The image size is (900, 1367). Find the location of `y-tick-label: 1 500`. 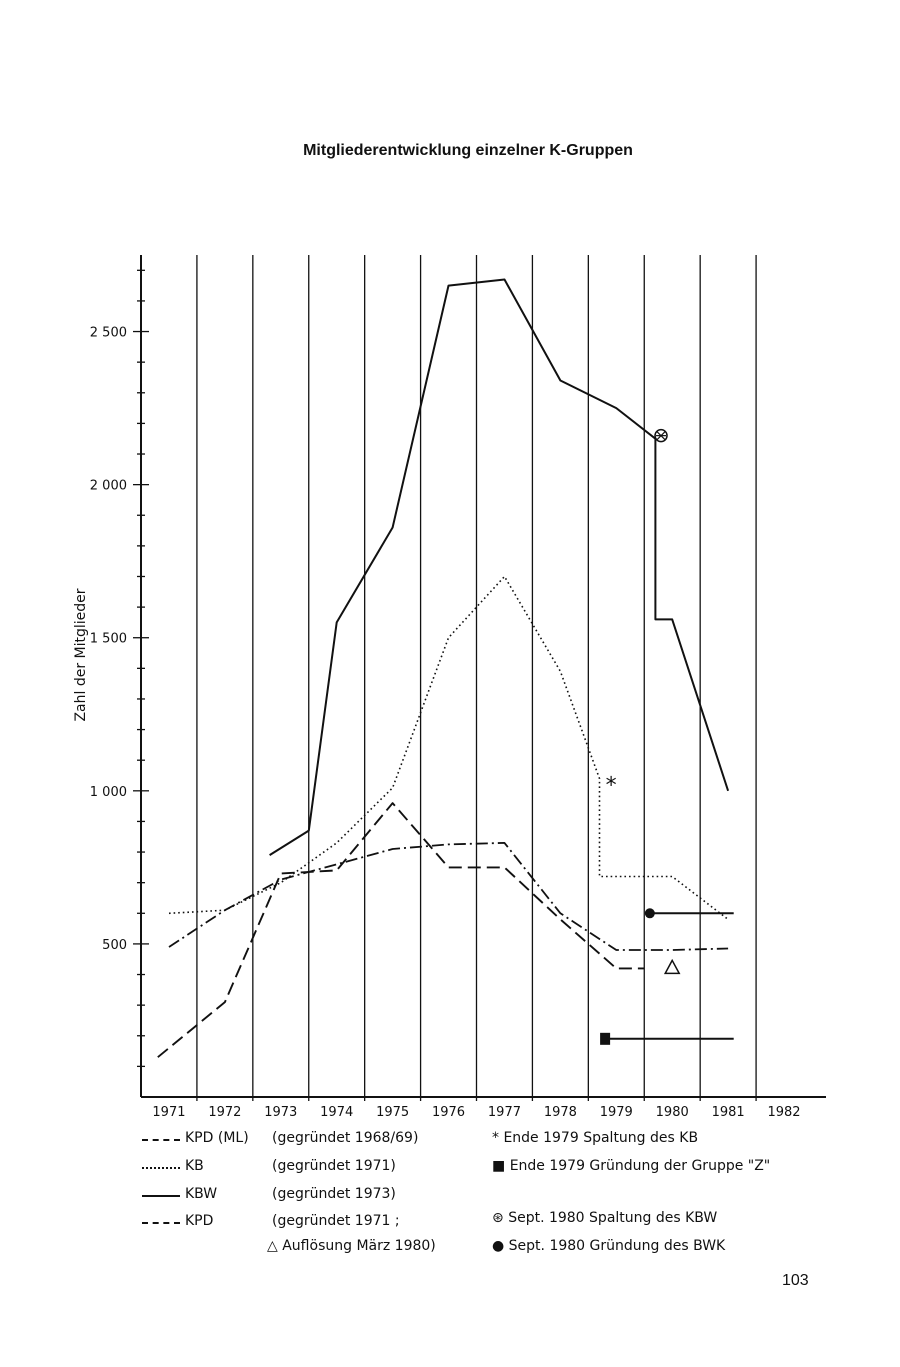

y-tick-label: 1 500 is located at coordinates (108, 639).